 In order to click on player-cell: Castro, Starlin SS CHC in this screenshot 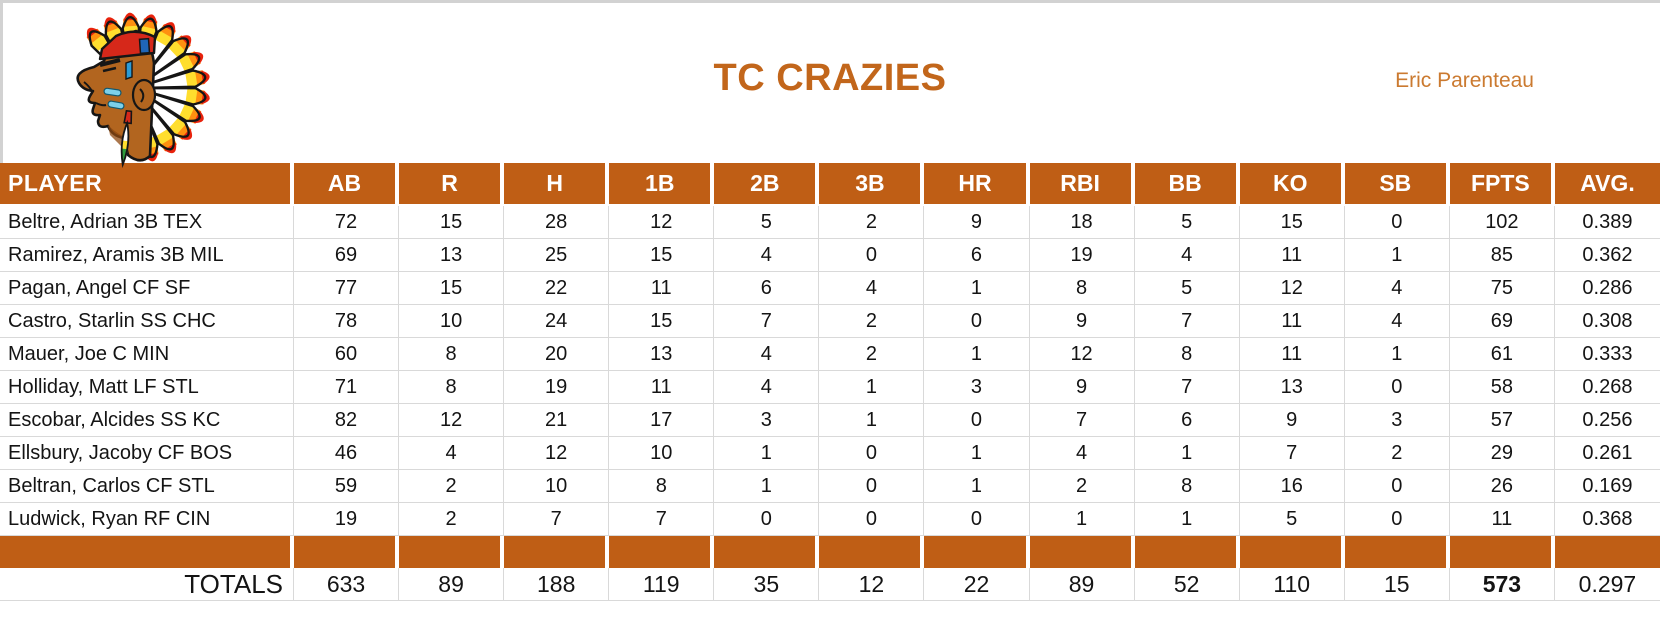, I will do `click(147, 321)`.